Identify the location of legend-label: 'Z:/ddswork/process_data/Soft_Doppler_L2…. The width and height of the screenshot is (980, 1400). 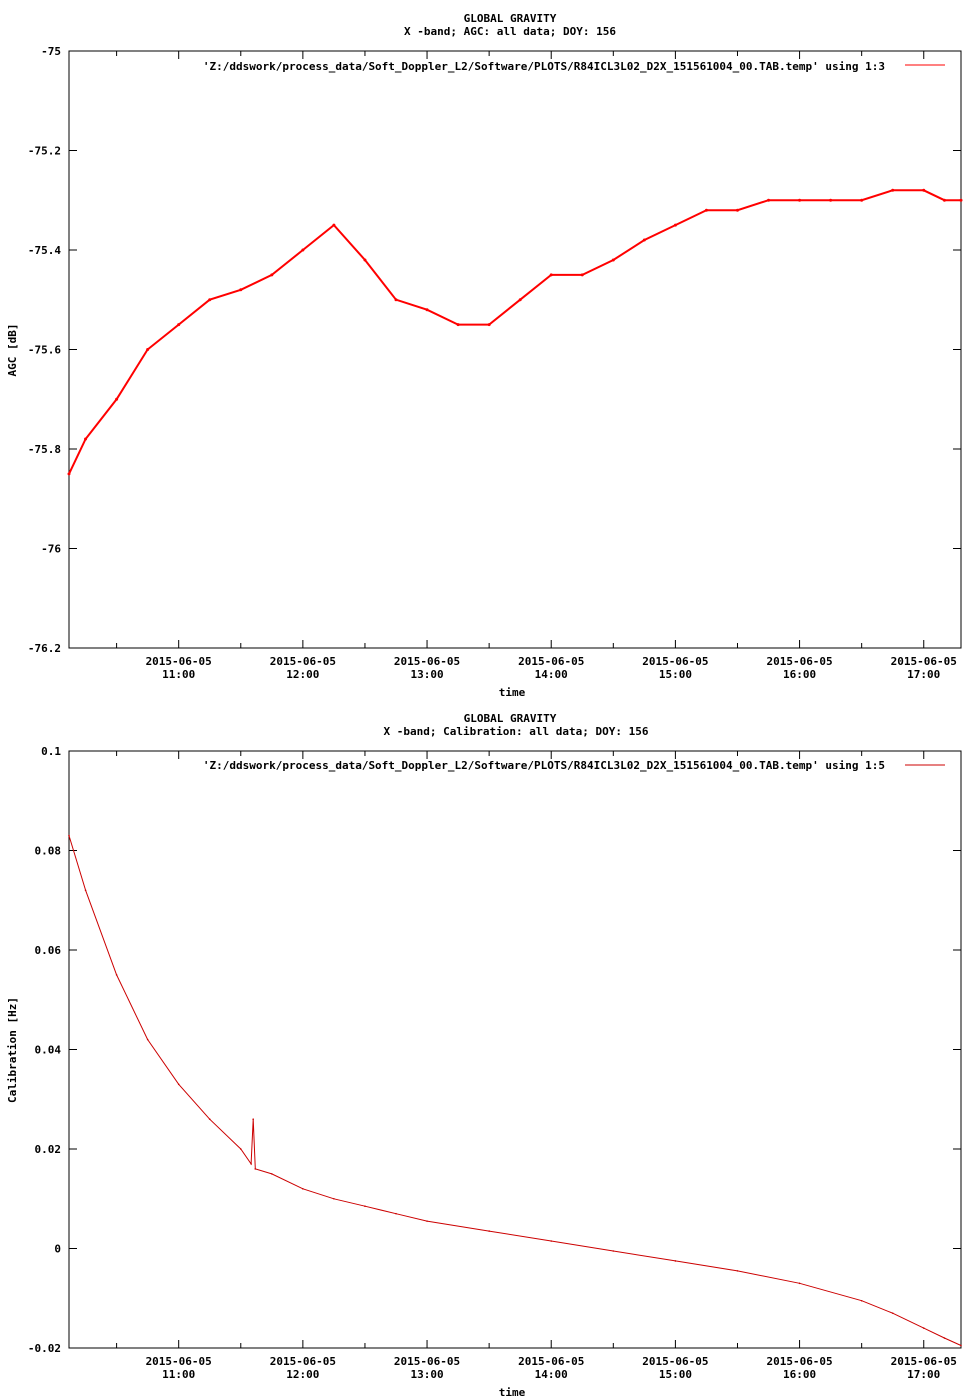
(544, 765).